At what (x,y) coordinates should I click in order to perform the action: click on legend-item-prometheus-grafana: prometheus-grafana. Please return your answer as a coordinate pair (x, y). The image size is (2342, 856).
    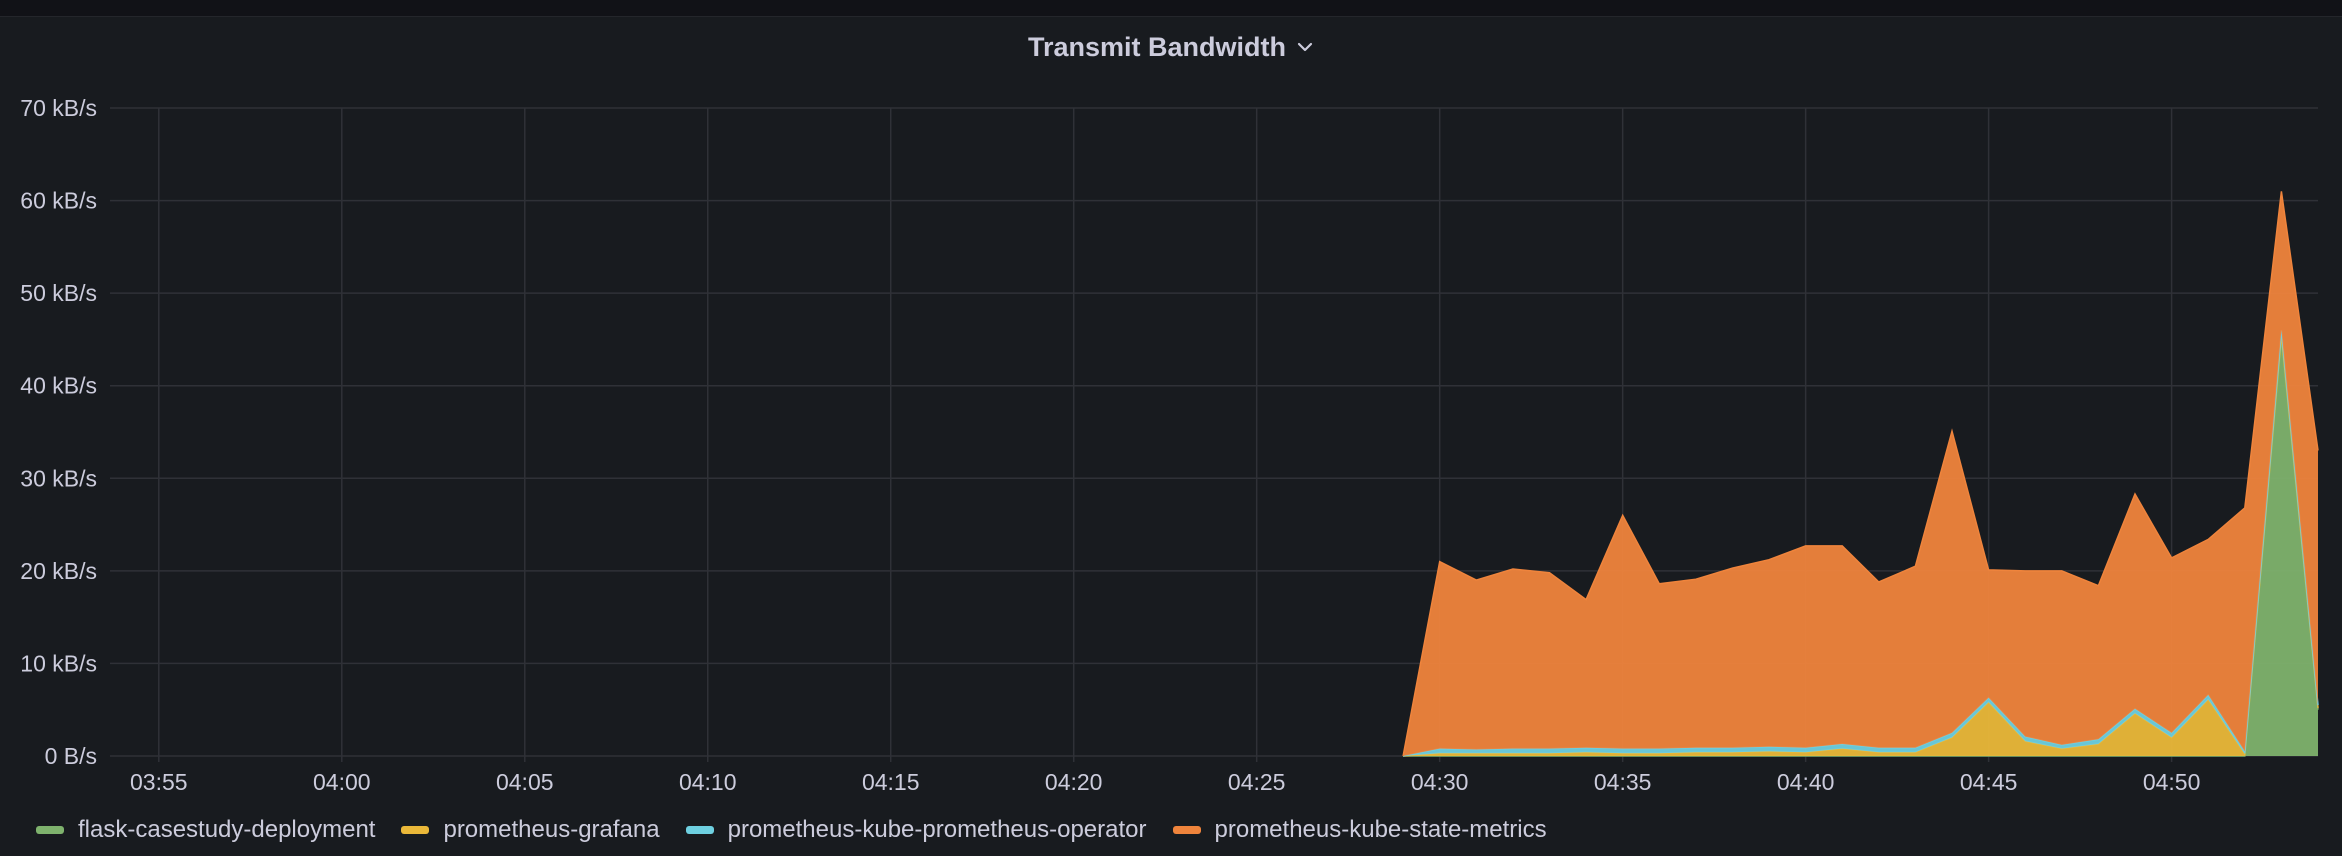
    Looking at the image, I should click on (530, 830).